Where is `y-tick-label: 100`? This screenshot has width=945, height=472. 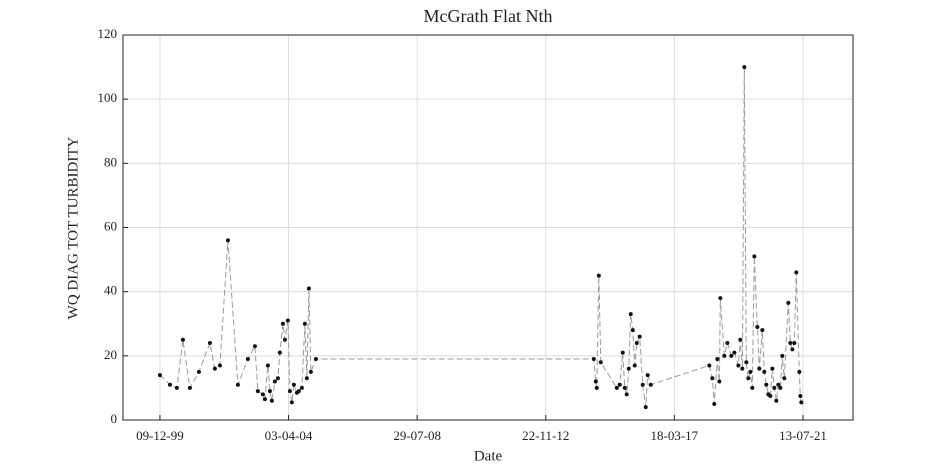
y-tick-label: 100 is located at coordinates (108, 97).